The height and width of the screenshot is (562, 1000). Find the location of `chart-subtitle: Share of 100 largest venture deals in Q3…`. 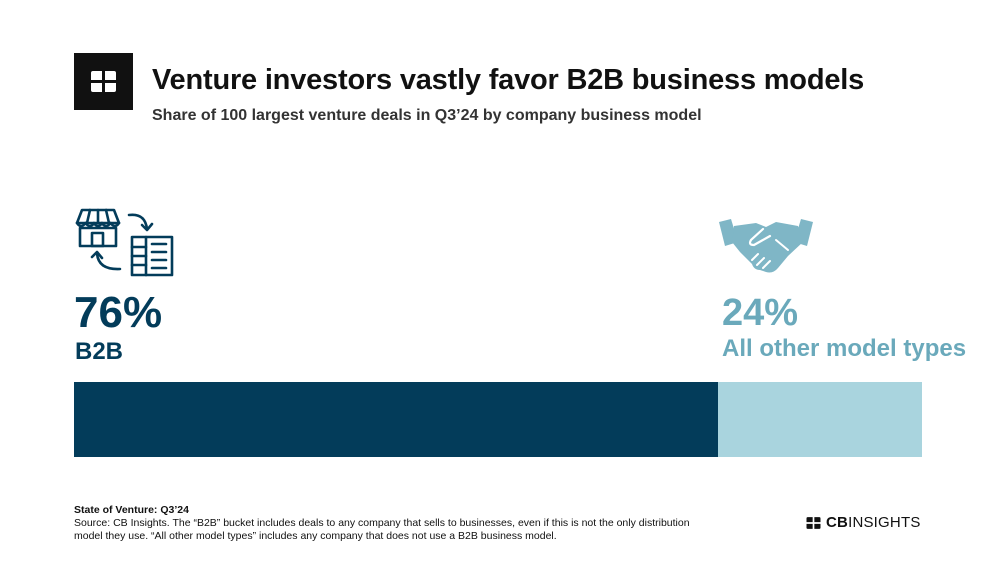

chart-subtitle: Share of 100 largest venture deals in Q3… is located at coordinates (427, 115).